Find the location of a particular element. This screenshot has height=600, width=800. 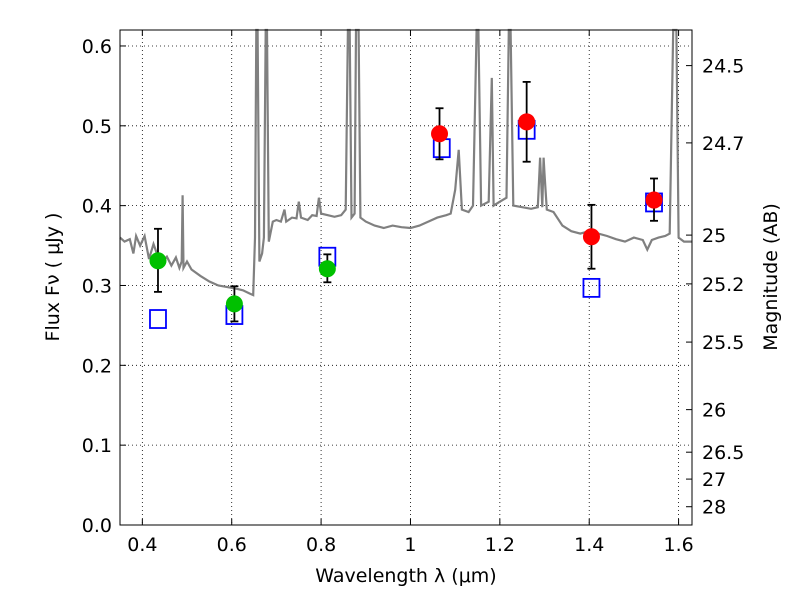

y-tick-label: 0.0 is located at coordinates (97, 526).